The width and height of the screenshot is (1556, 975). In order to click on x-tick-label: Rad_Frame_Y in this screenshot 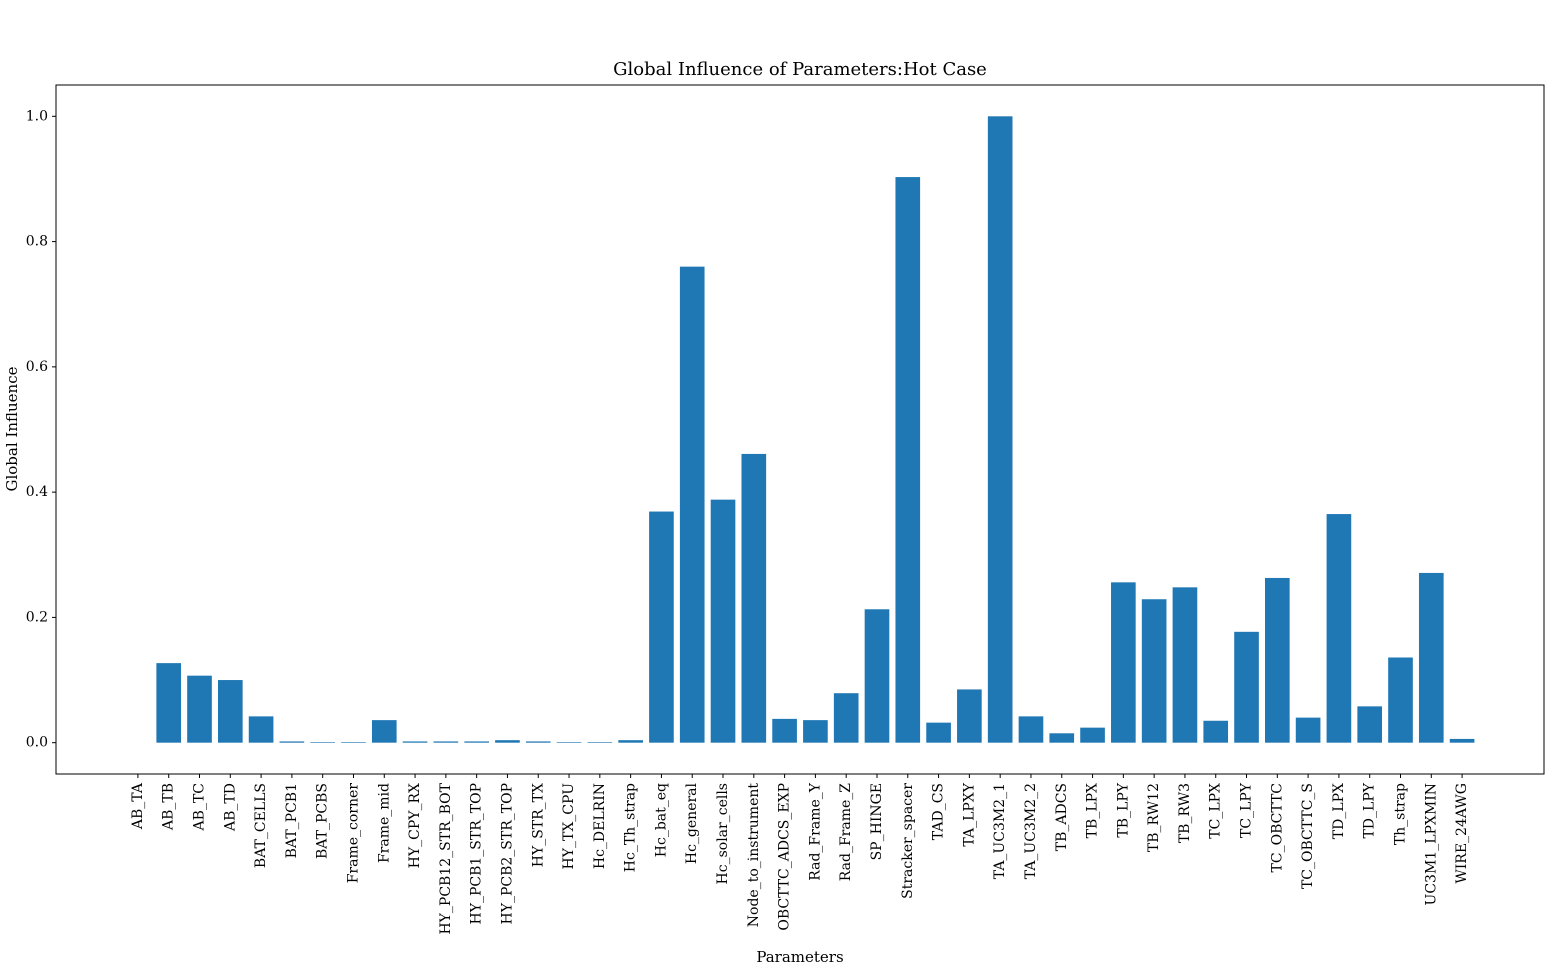, I will do `click(815, 831)`.